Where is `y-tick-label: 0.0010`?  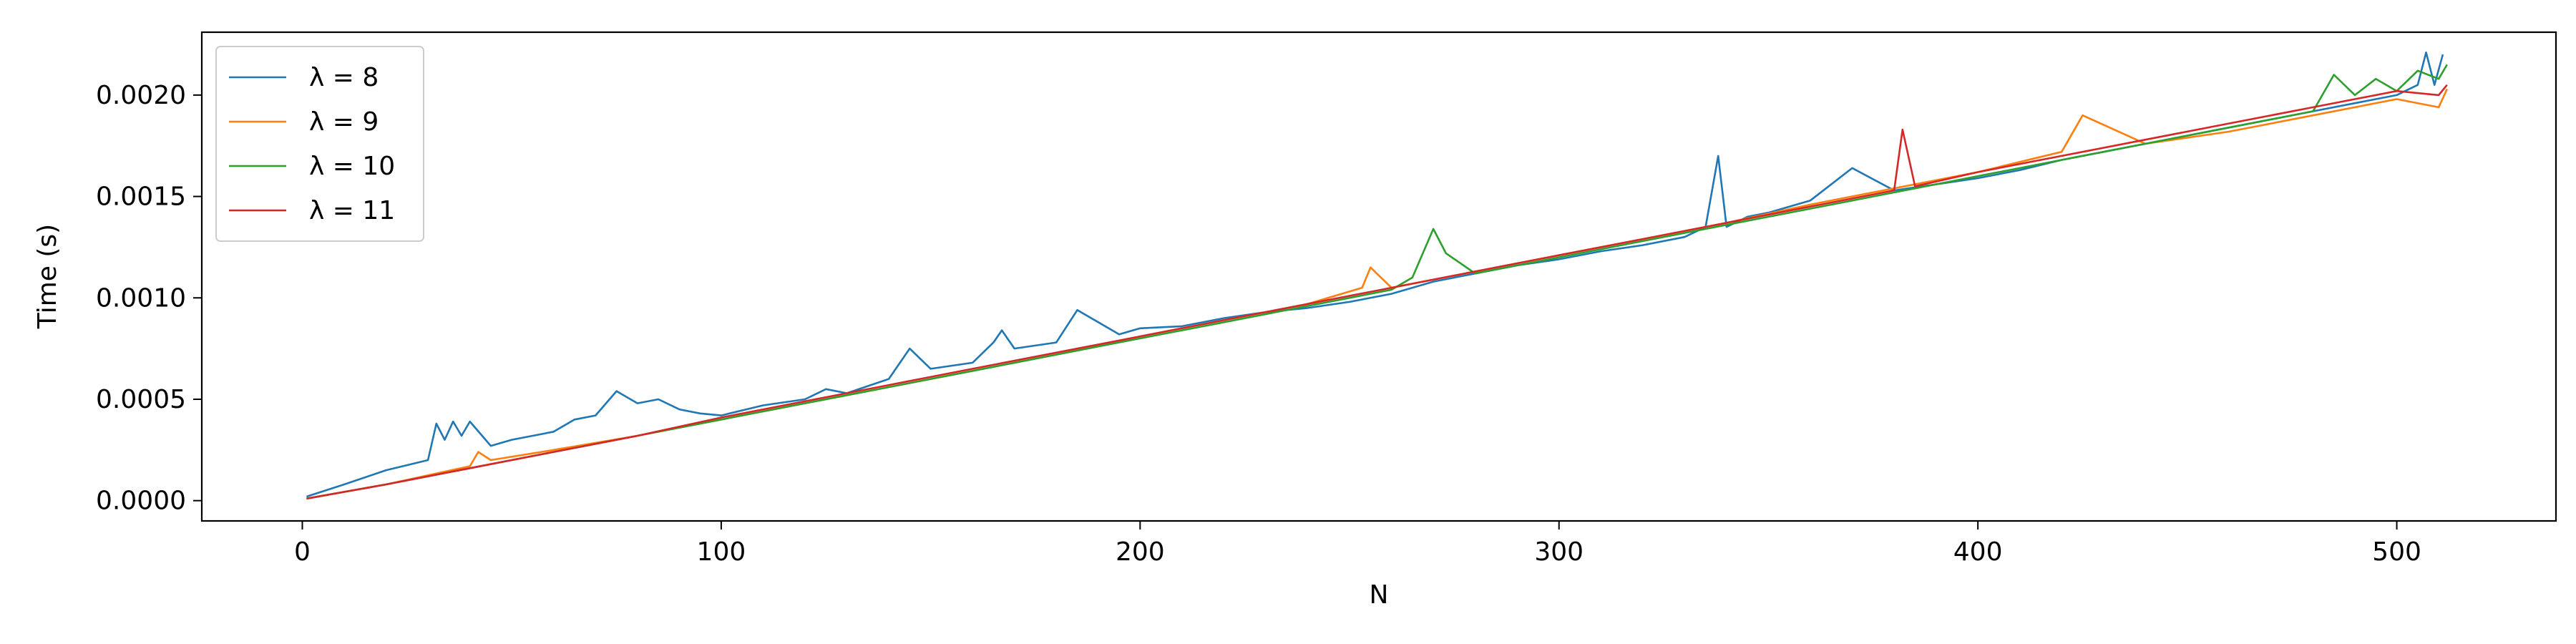
y-tick-label: 0.0010 is located at coordinates (141, 298).